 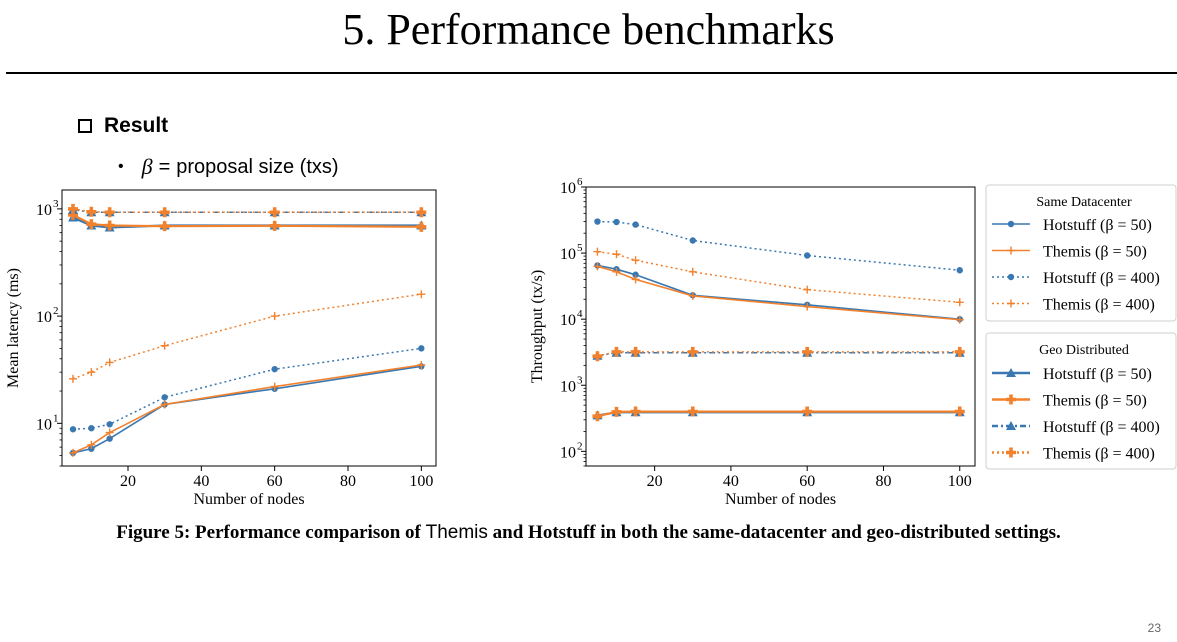 I want to click on caption-themis: Themis, so click(x=456, y=532).